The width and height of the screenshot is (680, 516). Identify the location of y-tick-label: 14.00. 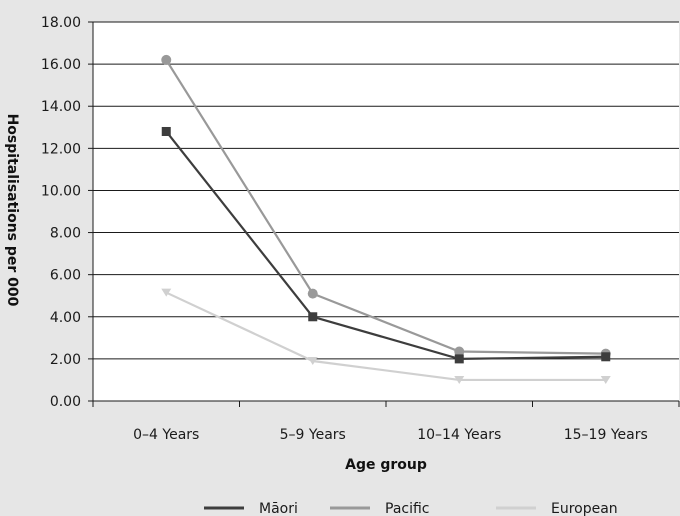
(61, 107).